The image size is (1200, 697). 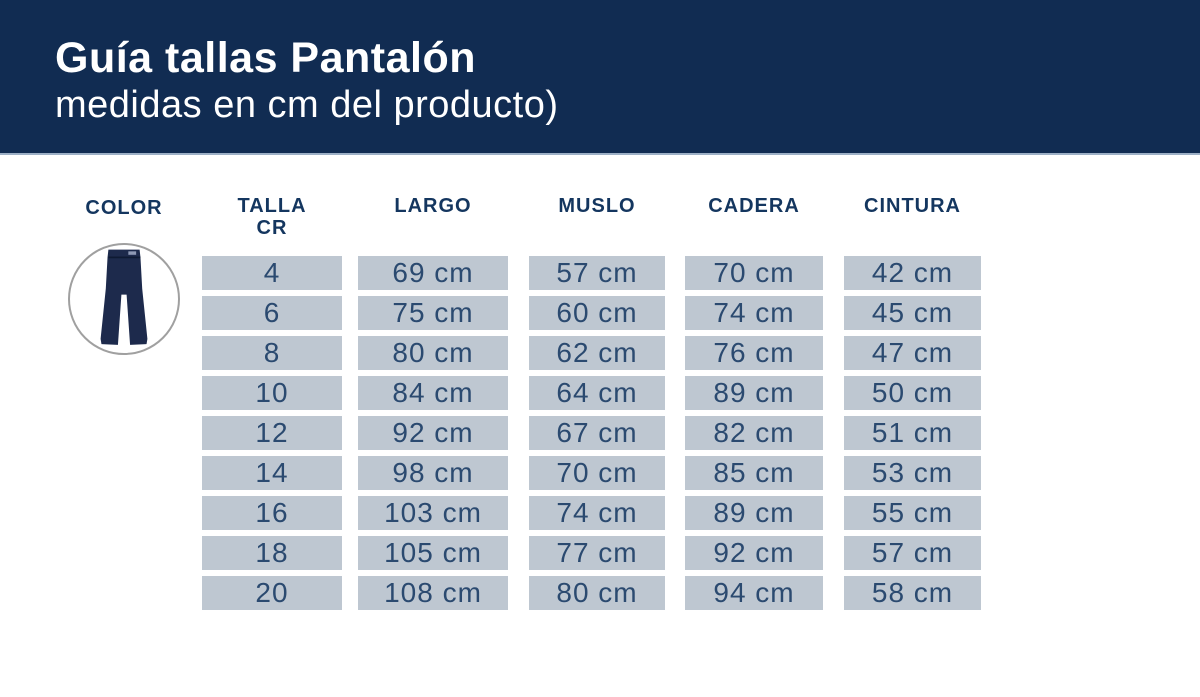 I want to click on cell-largo: 108 cm, so click(x=433, y=593).